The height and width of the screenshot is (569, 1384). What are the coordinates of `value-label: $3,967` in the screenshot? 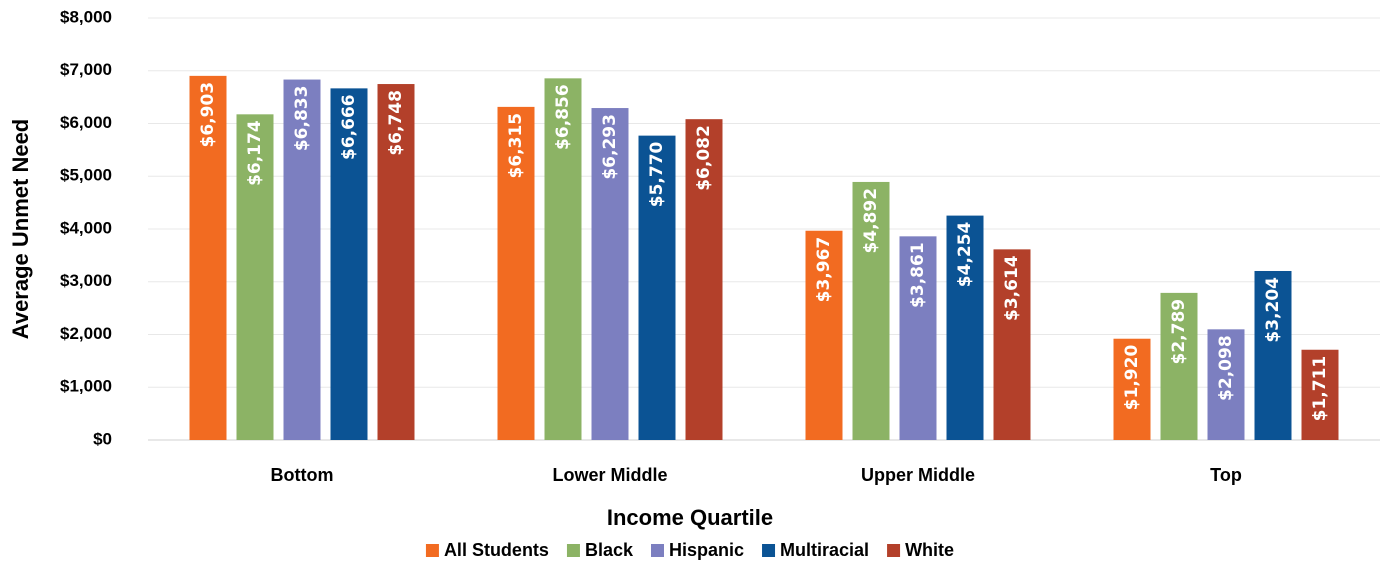 It's located at (824, 270).